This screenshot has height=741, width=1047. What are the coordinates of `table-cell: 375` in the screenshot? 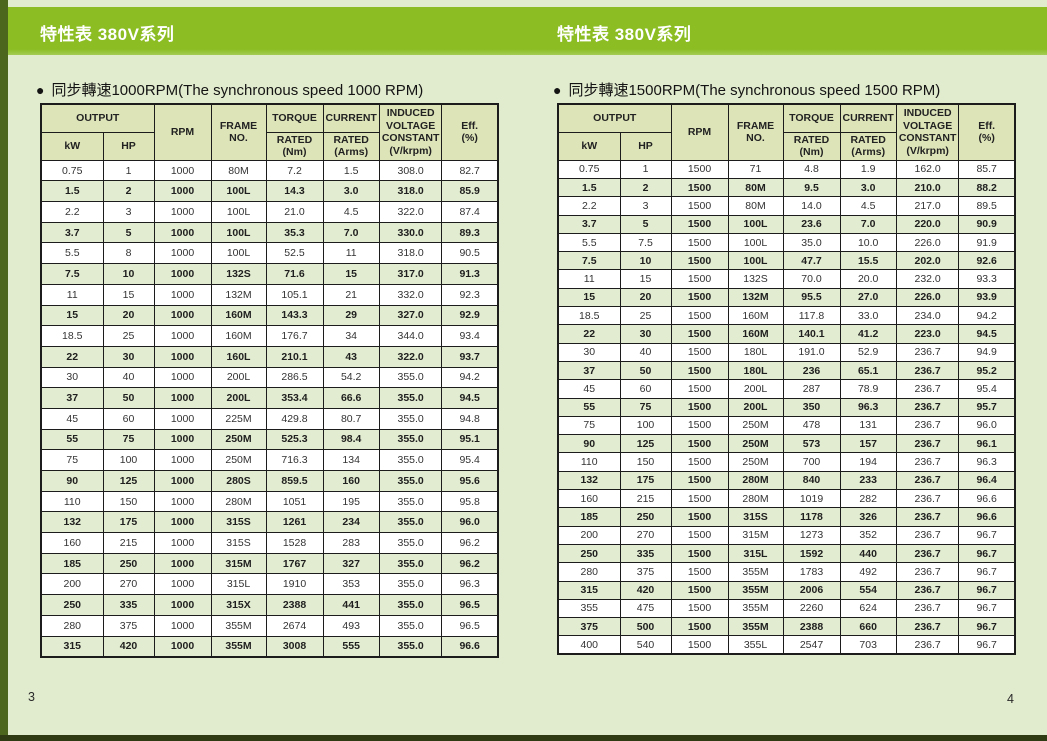 It's located at (645, 572).